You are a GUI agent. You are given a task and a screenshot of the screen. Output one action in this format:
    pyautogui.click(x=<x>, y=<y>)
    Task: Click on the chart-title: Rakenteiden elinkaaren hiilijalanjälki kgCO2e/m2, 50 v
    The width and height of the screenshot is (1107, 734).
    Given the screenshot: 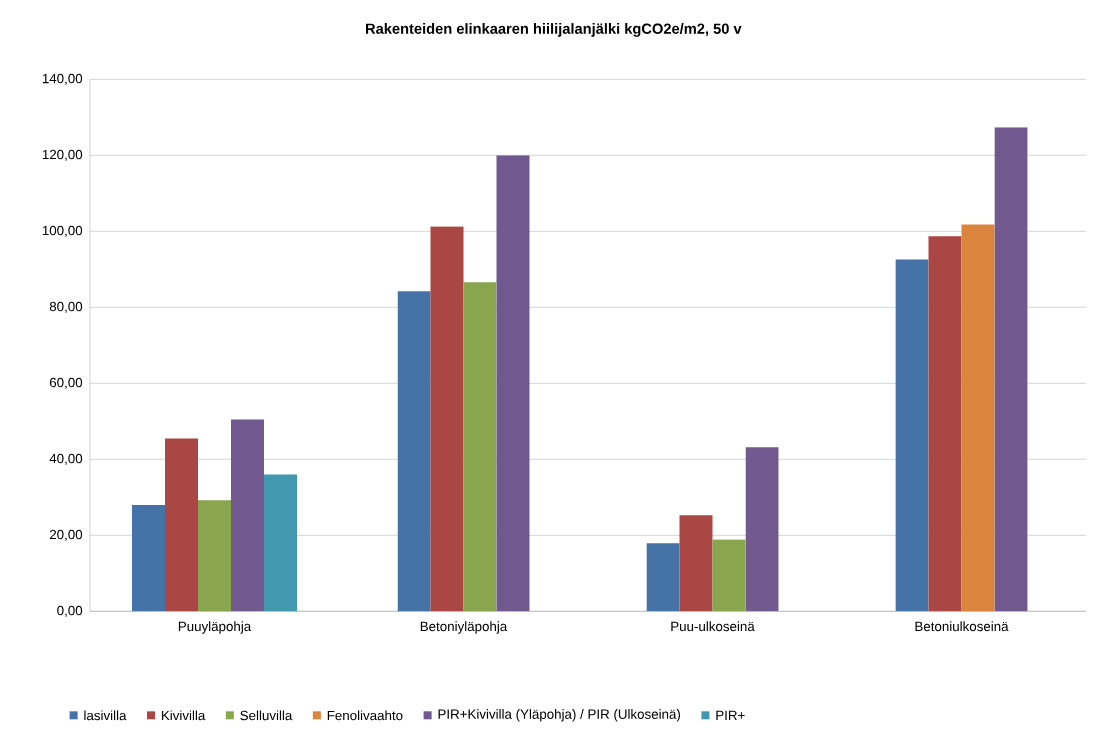 What is the action you would take?
    pyautogui.click(x=554, y=30)
    